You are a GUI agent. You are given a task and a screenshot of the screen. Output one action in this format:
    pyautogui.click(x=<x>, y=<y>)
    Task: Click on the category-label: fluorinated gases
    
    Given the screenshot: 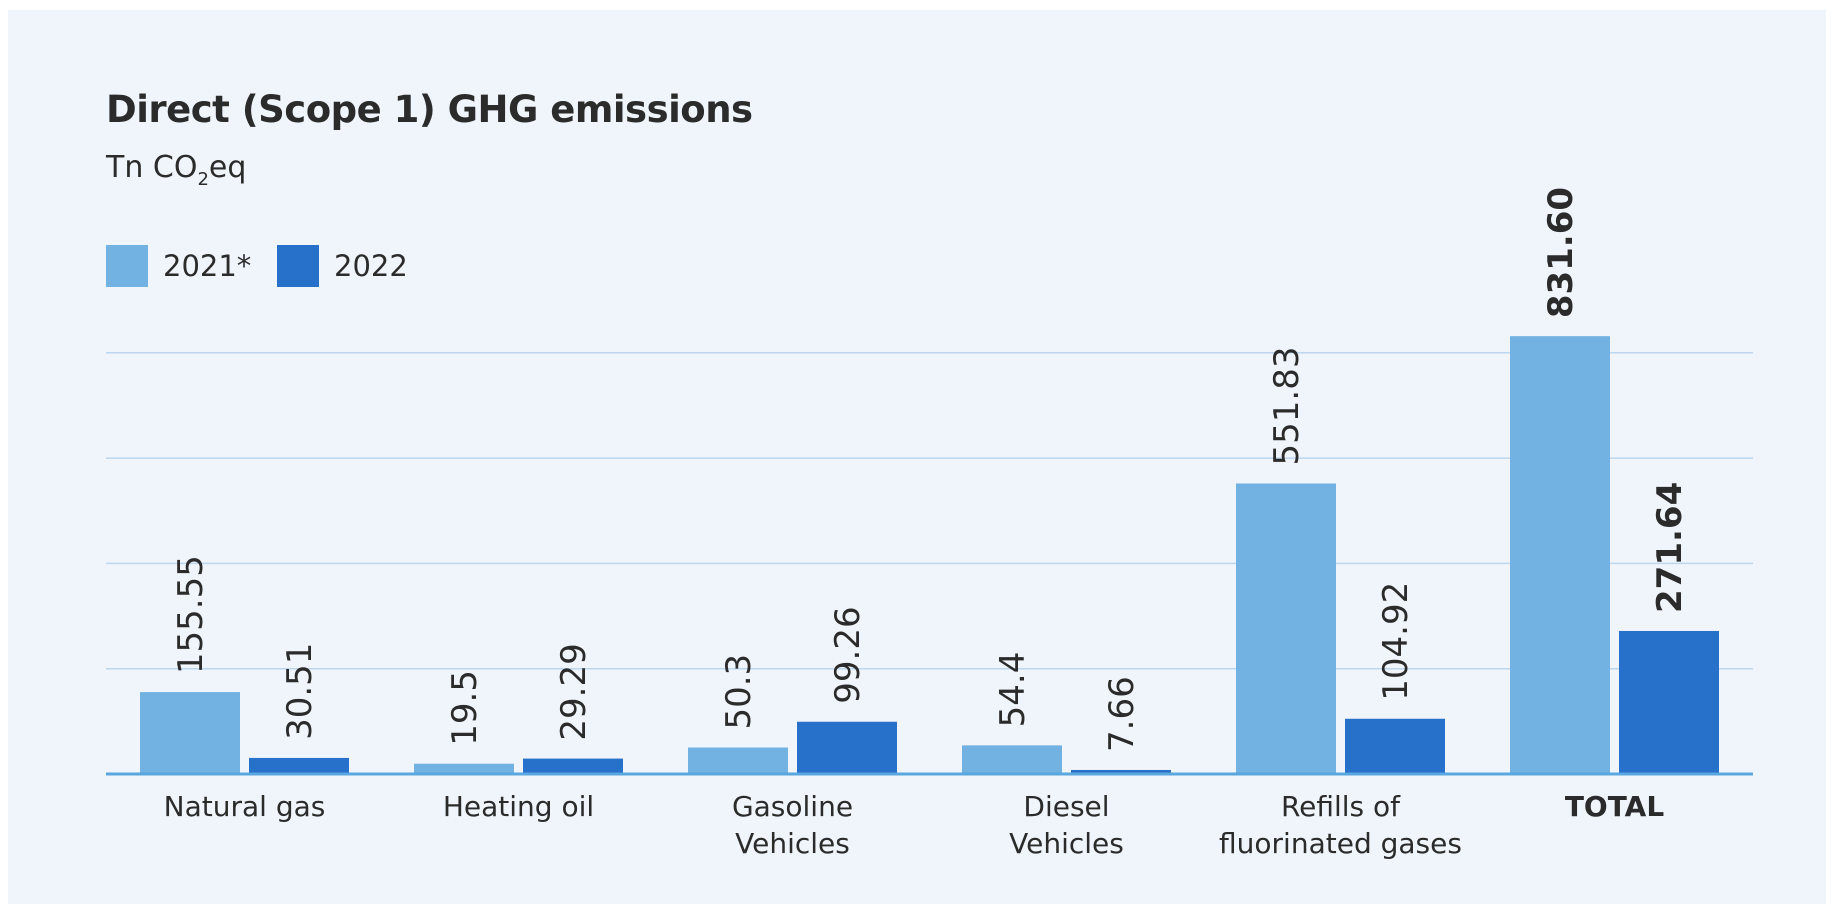 What is the action you would take?
    pyautogui.click(x=1340, y=843)
    